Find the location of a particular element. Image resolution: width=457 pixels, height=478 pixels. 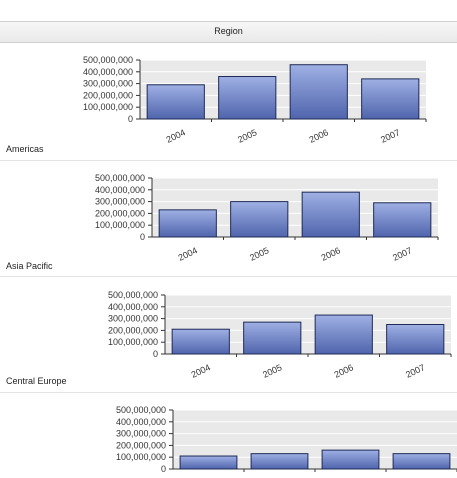

americas-row-label: Americas is located at coordinates (25, 149).